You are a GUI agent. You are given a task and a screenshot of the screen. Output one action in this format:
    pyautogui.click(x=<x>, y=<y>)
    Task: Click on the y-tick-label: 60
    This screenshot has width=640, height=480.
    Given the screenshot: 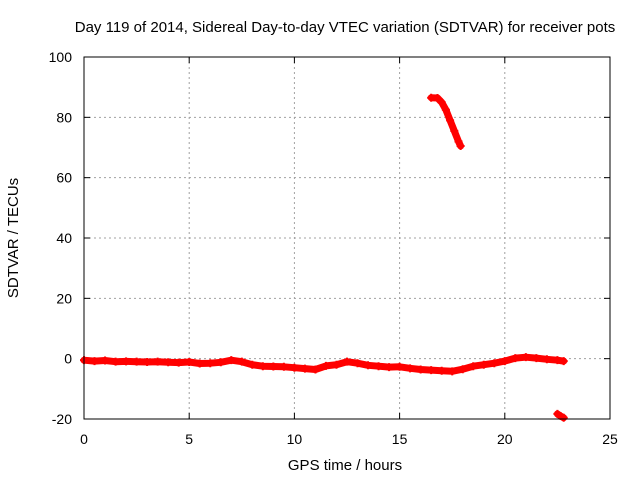 What is the action you would take?
    pyautogui.click(x=64, y=178)
    